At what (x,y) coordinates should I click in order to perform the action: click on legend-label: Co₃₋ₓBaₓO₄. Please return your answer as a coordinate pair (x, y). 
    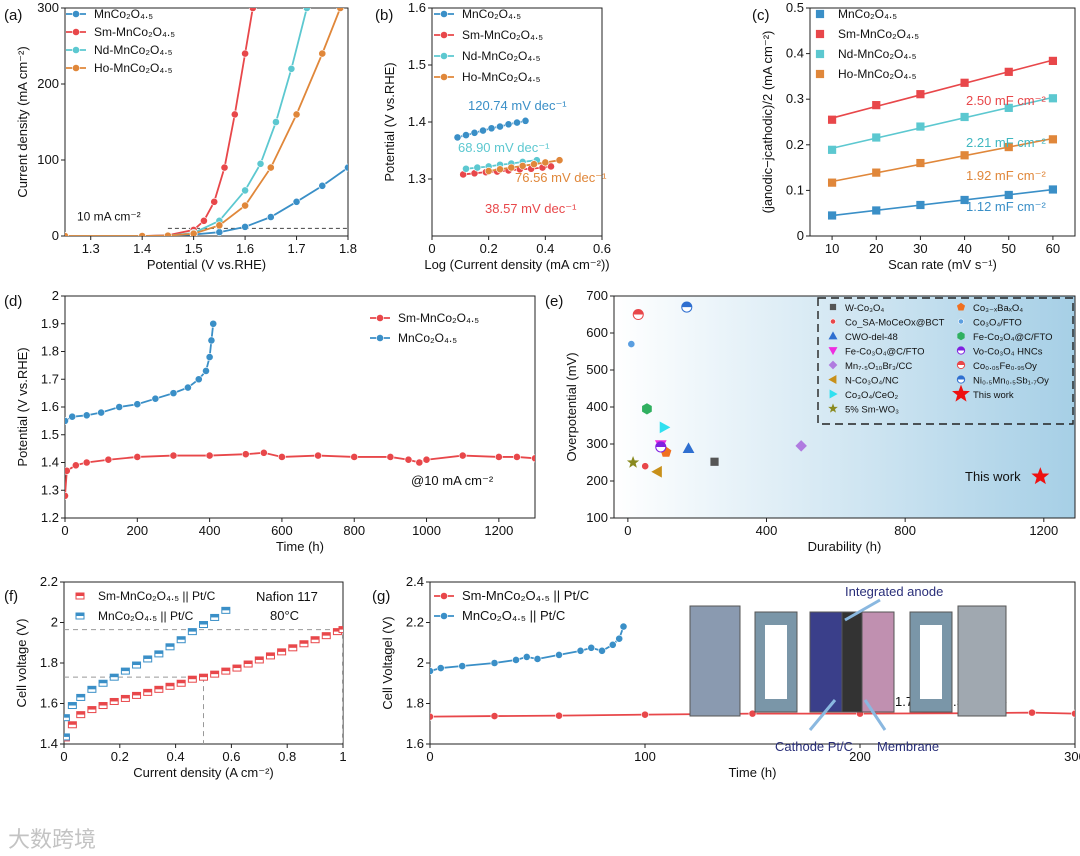
    Looking at the image, I should click on (998, 308).